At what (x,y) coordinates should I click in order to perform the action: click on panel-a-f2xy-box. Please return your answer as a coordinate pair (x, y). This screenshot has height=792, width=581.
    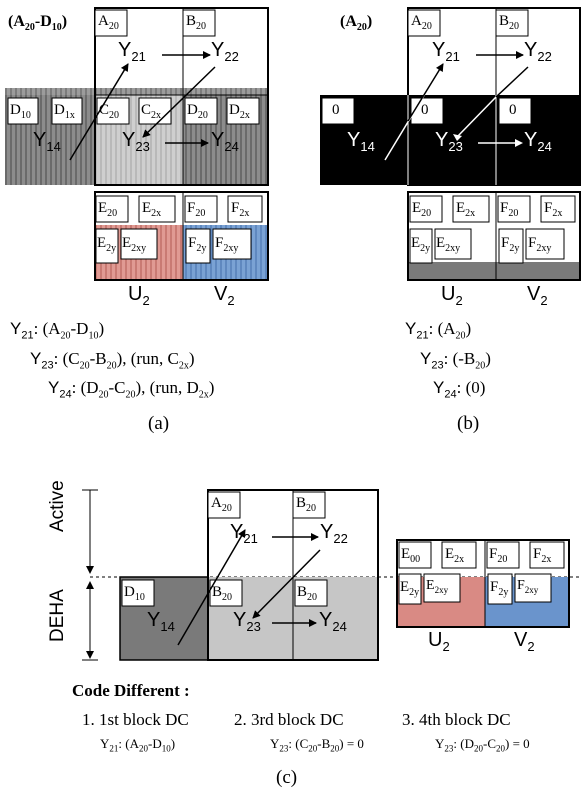
    Looking at the image, I should click on (232, 244).